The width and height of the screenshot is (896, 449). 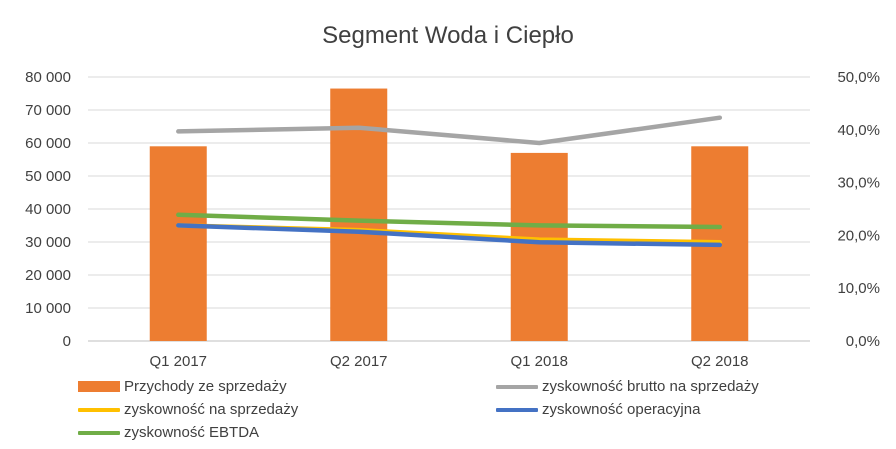 I want to click on legend-item-sprzedazy: zyskowność na sprzedaży, so click(x=188, y=409).